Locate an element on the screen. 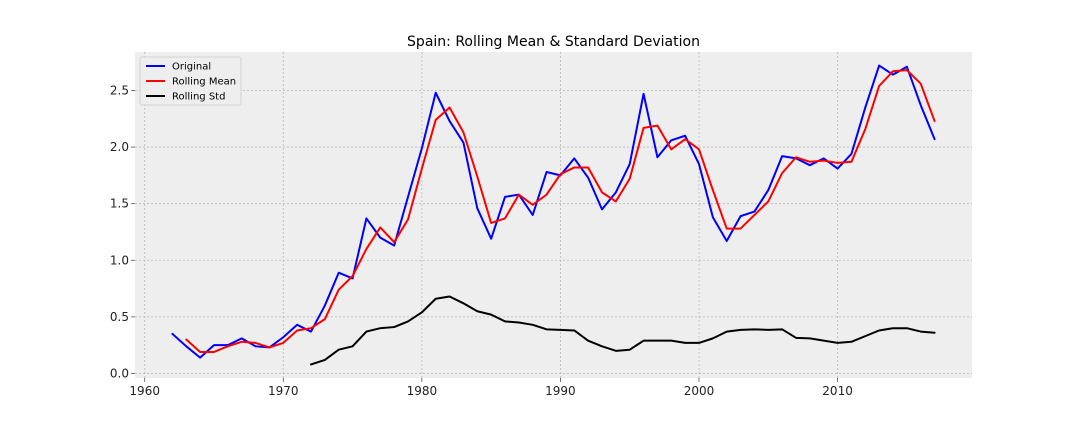 The width and height of the screenshot is (1080, 432). legend-label: Rolling Std is located at coordinates (198, 97).